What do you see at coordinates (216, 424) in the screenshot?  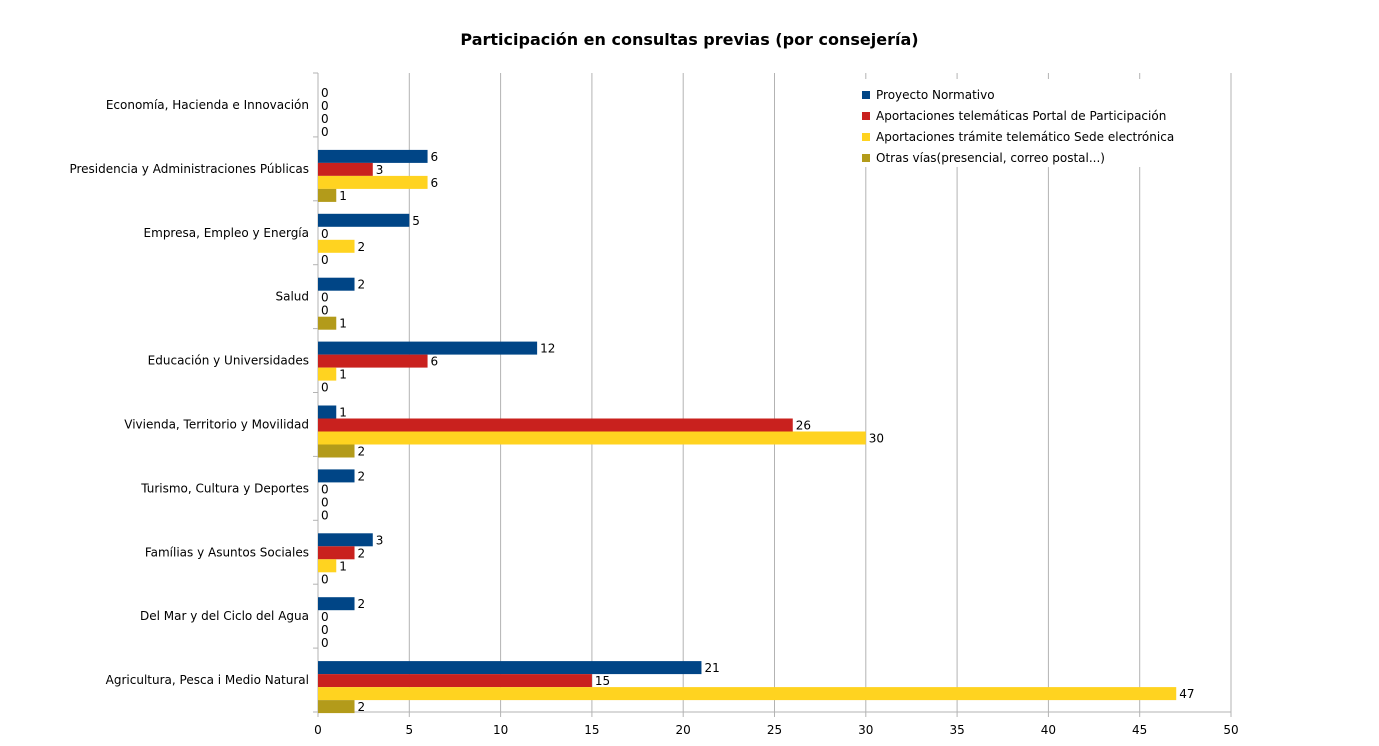 I see `category-label: Vivienda, Territorio y Movilidad` at bounding box center [216, 424].